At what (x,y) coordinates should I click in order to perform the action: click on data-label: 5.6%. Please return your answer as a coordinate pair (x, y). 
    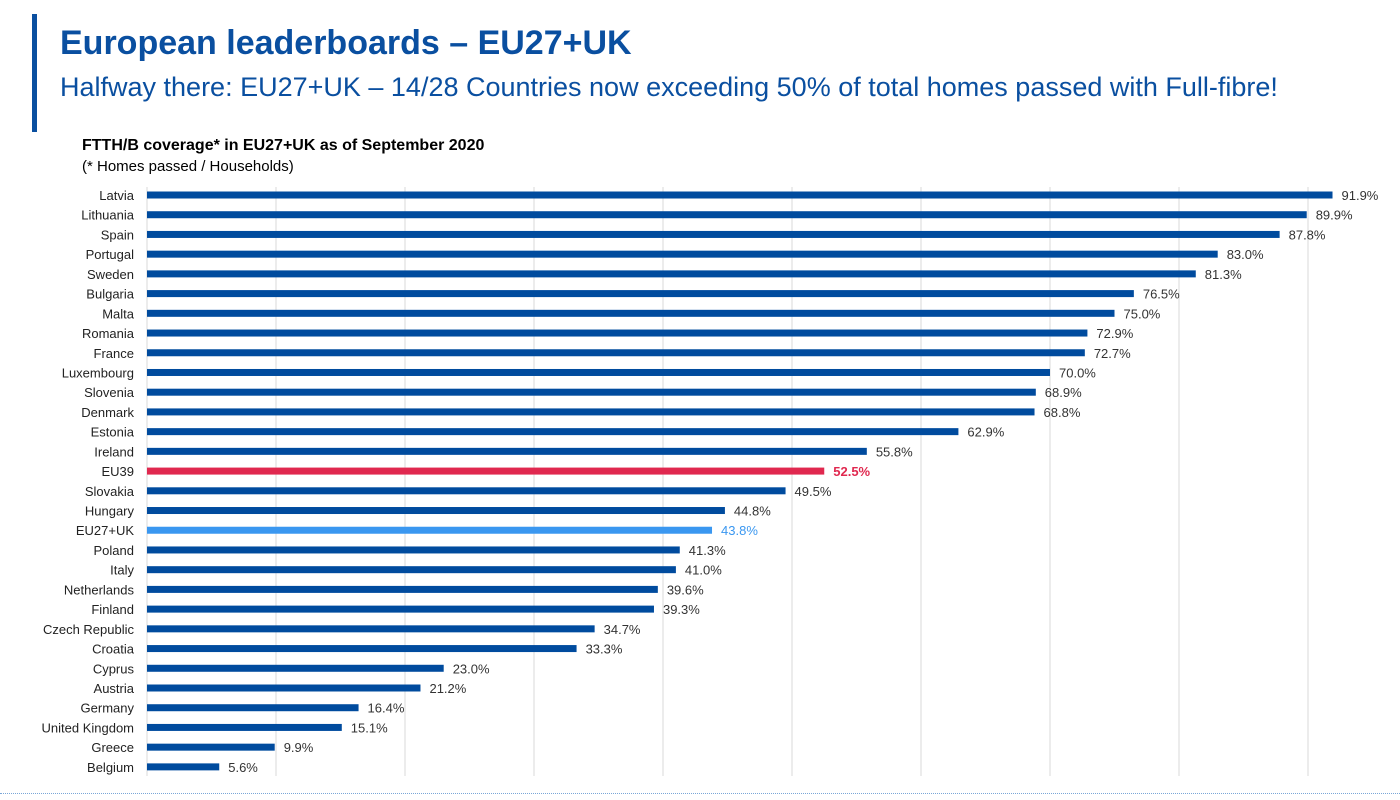
    Looking at the image, I should click on (243, 767).